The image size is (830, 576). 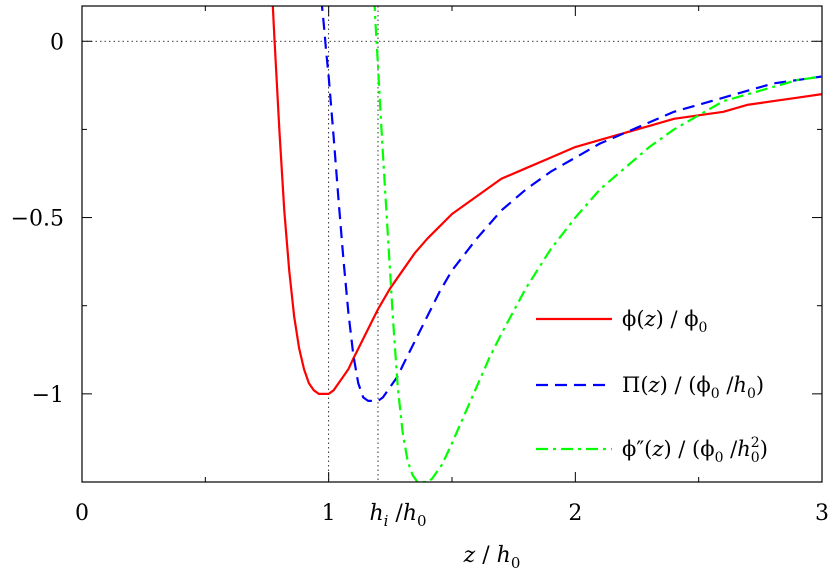 I want to click on legend-text: ϕ(, so click(x=633, y=319).